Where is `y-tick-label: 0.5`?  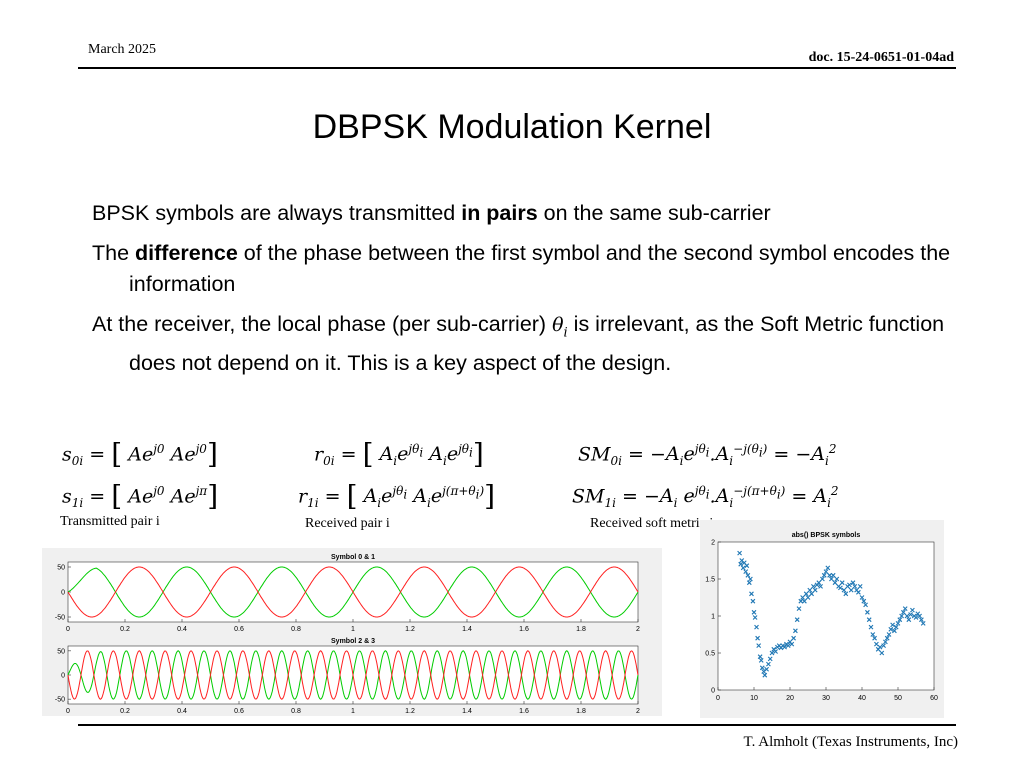 y-tick-label: 0.5 is located at coordinates (710, 654).